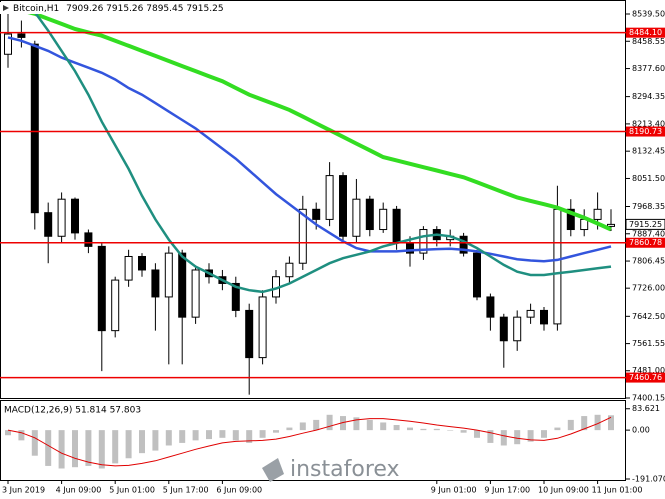 This screenshot has width=665, height=499. I want to click on level-label: 7860.78, so click(645, 242).